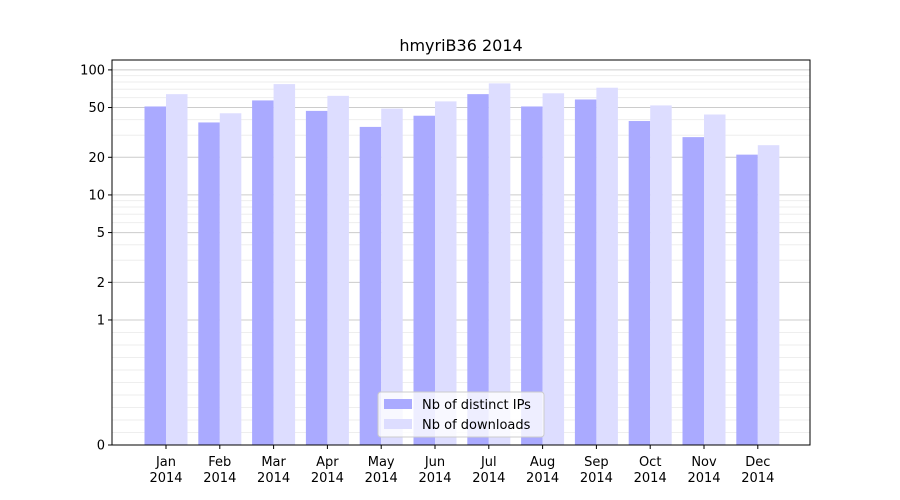 This screenshot has height=500, width=900. Describe the element at coordinates (650, 470) in the screenshot. I see `x-tick-label: Oct 2014` at that location.